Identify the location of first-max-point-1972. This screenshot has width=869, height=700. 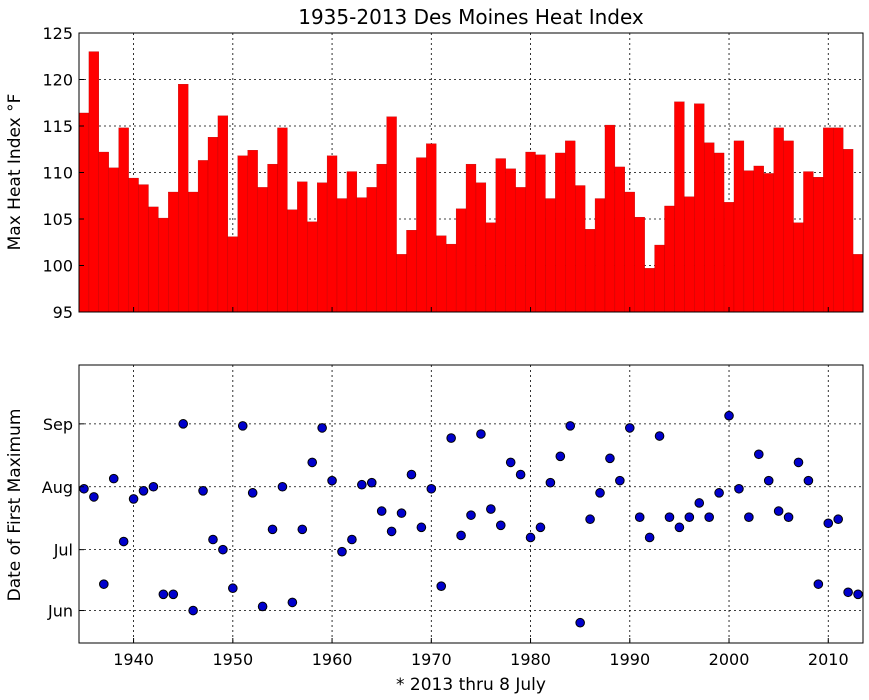
(451, 438).